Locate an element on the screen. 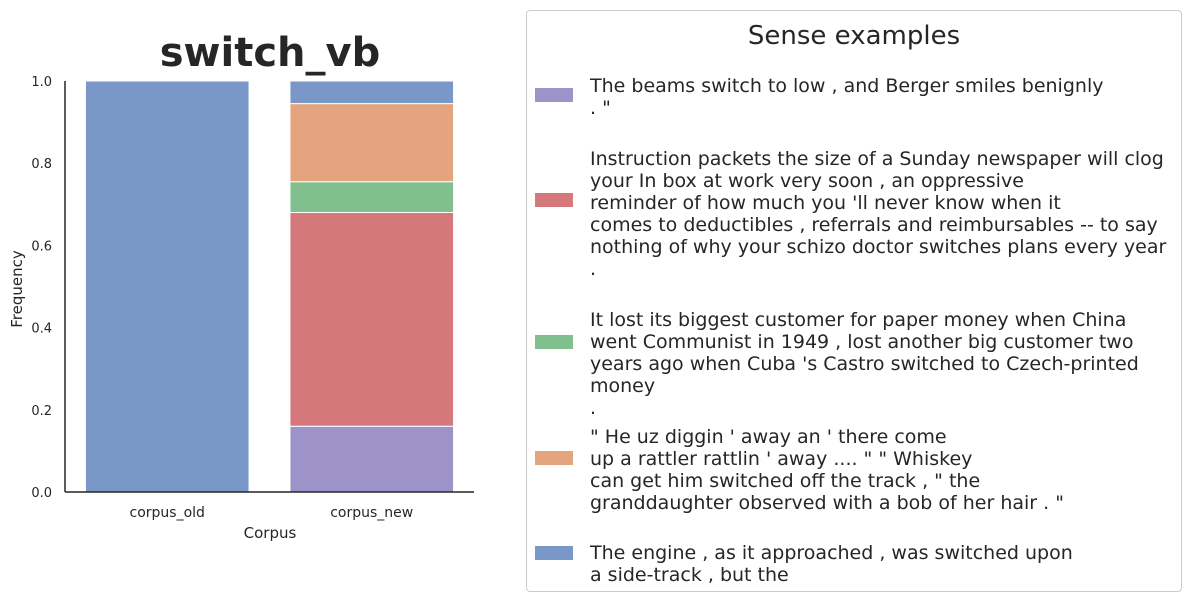  y-axis-ticks: 0.0 0.2 0.4 0.6 0.8 1.0 is located at coordinates (41, 288).